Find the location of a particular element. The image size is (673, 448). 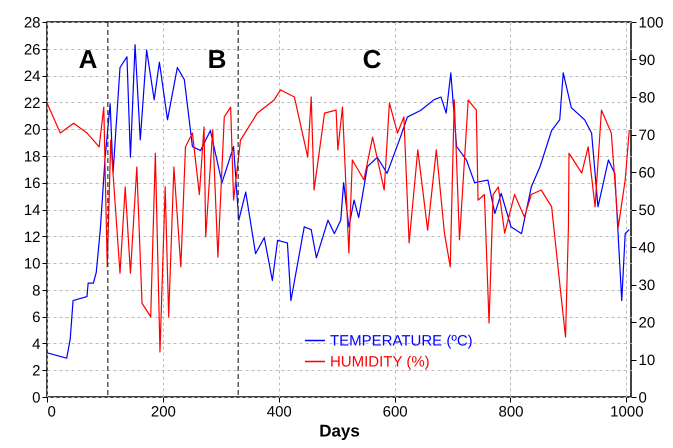

y2-tick-label: 50 is located at coordinates (647, 210).